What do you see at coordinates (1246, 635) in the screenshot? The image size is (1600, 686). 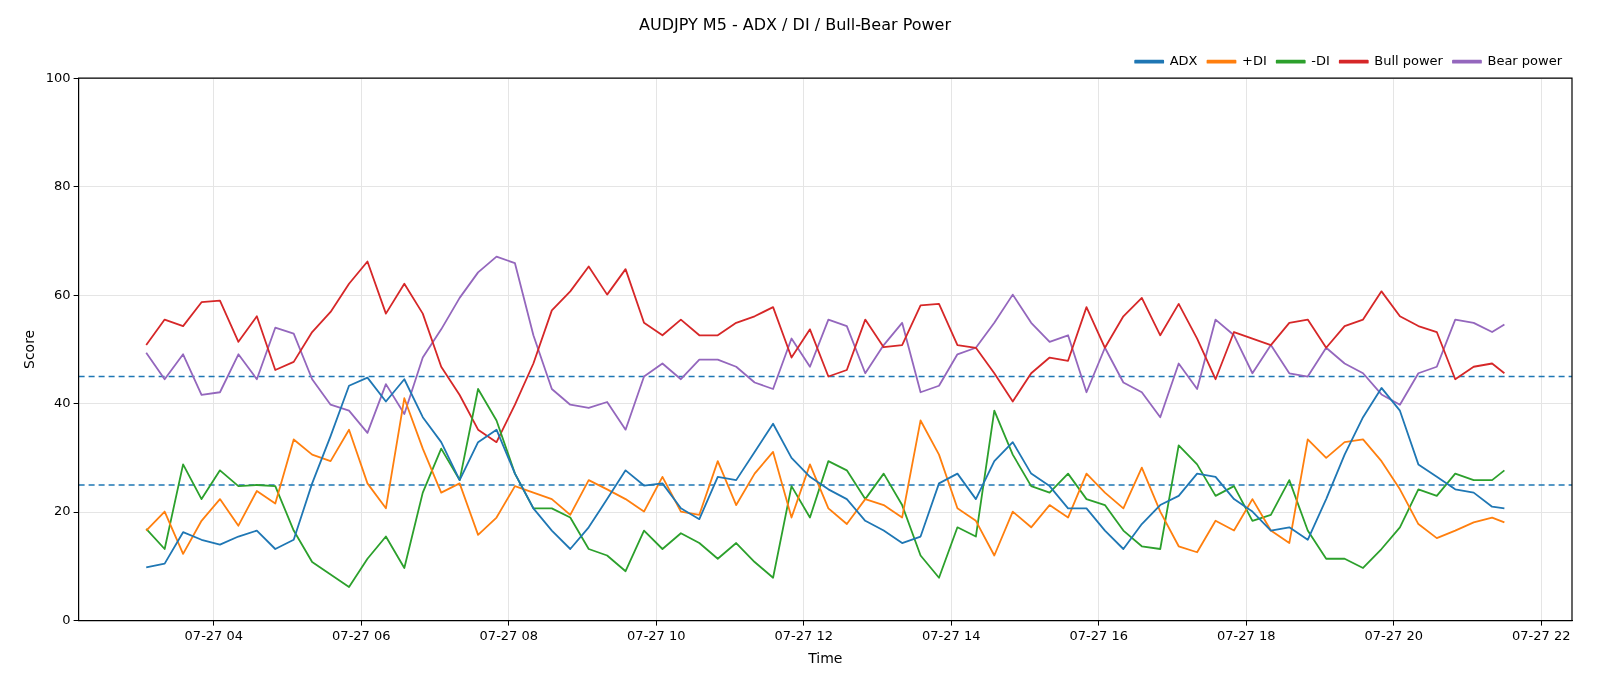 I see `x-tick-label: 07-27 18` at bounding box center [1246, 635].